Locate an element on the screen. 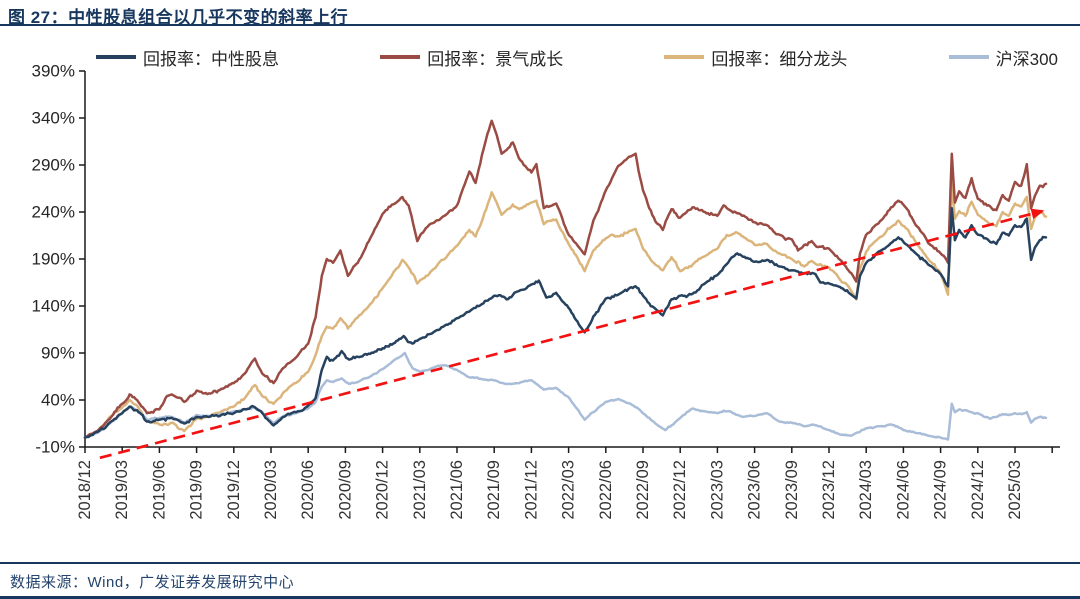  svg-text: 190% is located at coordinates (53, 259).